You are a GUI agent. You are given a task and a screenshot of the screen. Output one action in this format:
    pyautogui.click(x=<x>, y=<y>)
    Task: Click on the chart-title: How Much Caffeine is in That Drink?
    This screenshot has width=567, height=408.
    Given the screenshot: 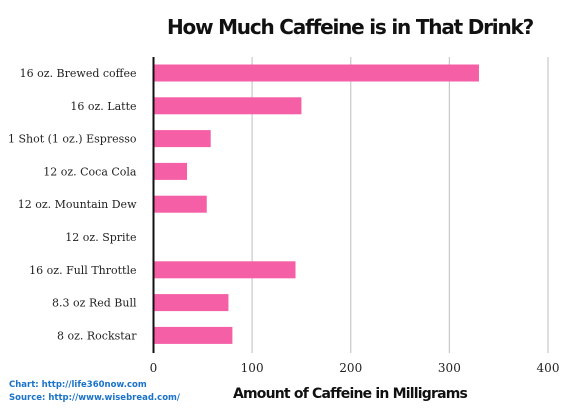 What is the action you would take?
    pyautogui.click(x=350, y=27)
    